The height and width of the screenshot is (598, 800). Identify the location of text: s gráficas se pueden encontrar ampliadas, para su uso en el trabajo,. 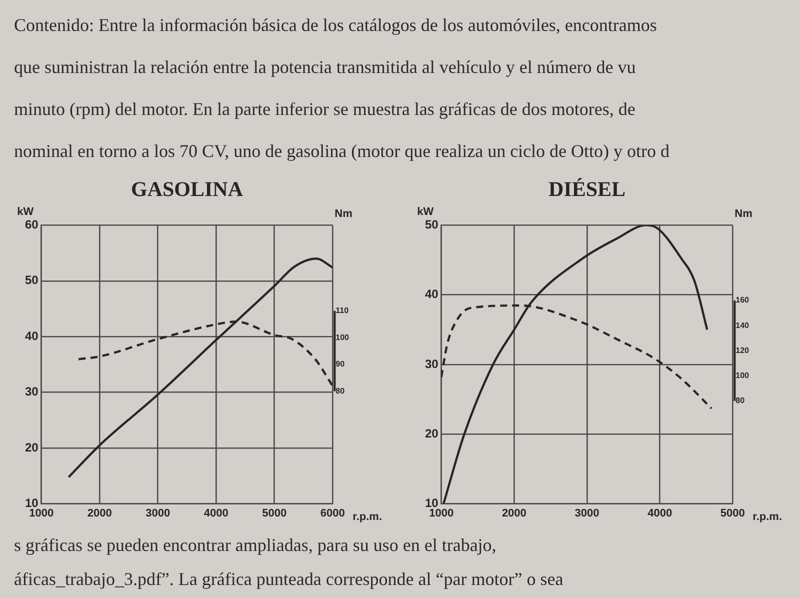
(256, 545).